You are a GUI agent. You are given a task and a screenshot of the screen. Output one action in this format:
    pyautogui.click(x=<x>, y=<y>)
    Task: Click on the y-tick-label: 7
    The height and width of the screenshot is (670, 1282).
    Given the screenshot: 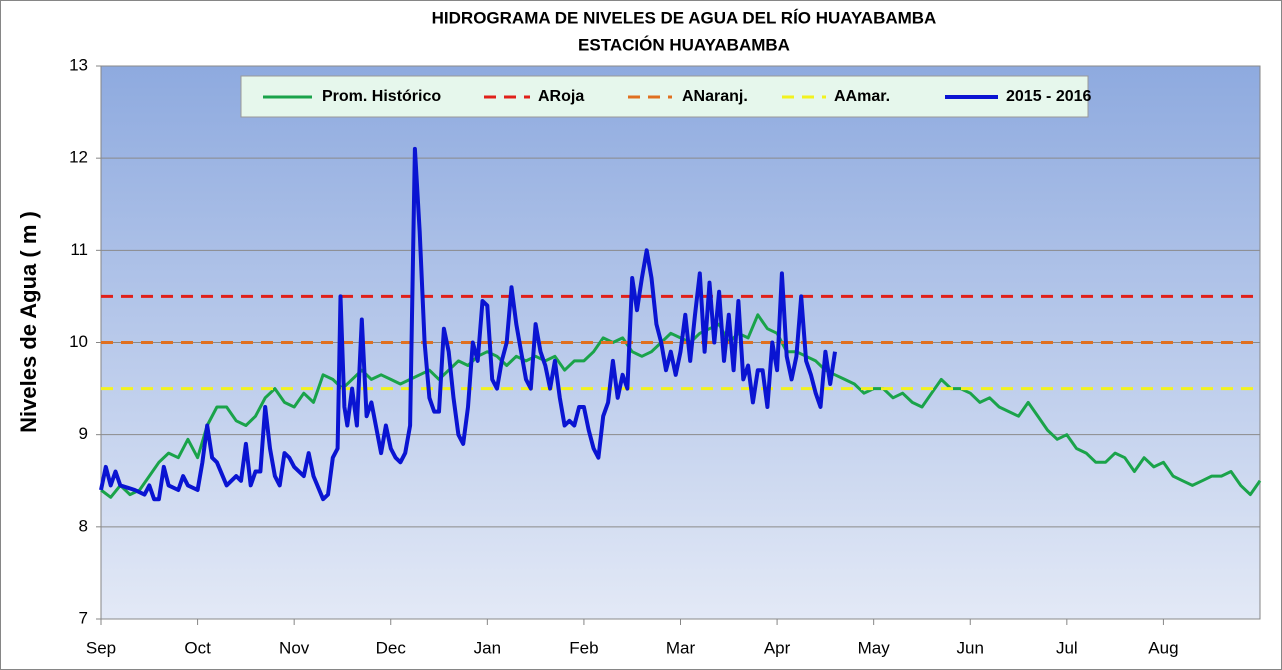 What is the action you would take?
    pyautogui.click(x=83, y=617)
    